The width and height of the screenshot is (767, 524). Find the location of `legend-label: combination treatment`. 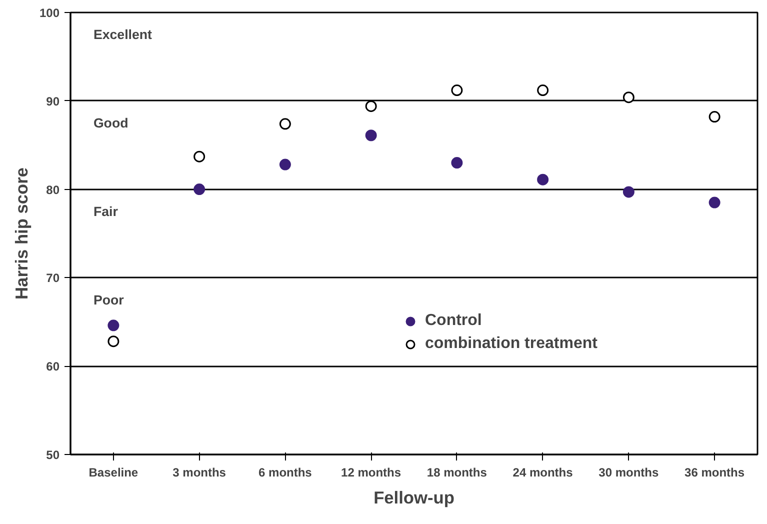

legend-label: combination treatment is located at coordinates (511, 344).